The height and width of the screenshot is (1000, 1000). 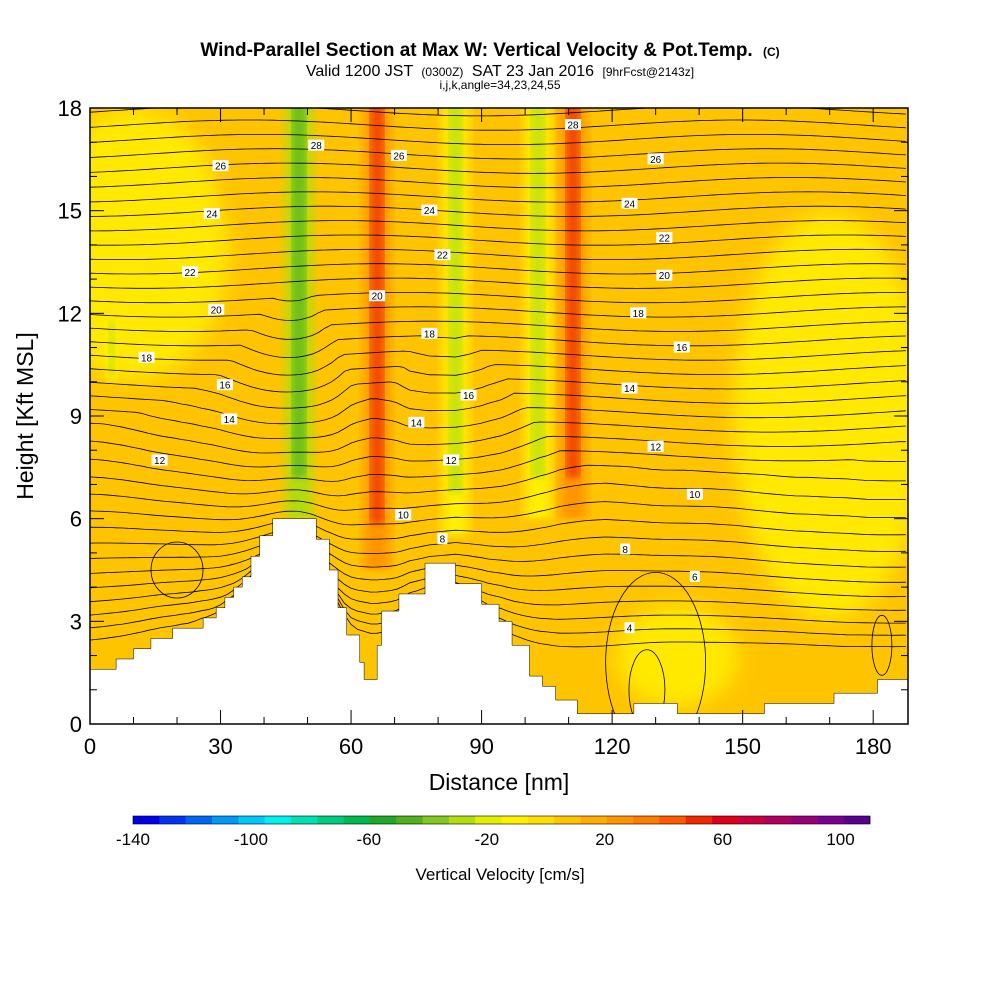 What do you see at coordinates (612, 746) in the screenshot?
I see `x-tick-label: 120` at bounding box center [612, 746].